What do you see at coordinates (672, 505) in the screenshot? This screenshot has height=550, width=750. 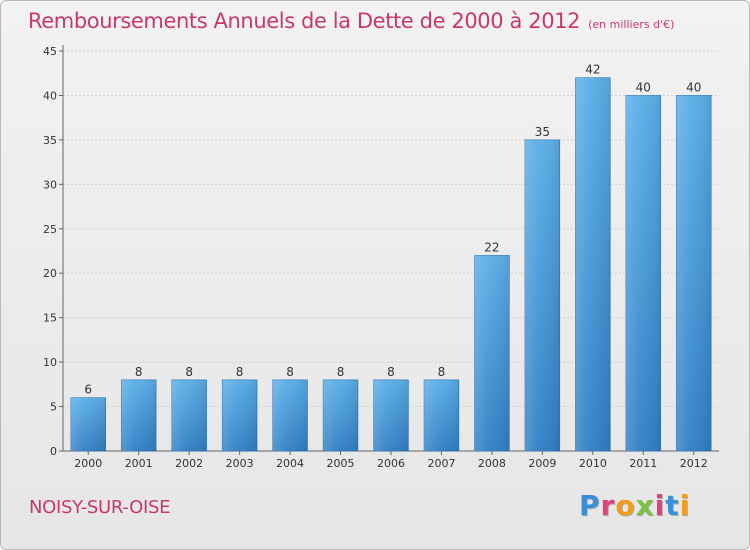 I see `logo-letter: t` at bounding box center [672, 505].